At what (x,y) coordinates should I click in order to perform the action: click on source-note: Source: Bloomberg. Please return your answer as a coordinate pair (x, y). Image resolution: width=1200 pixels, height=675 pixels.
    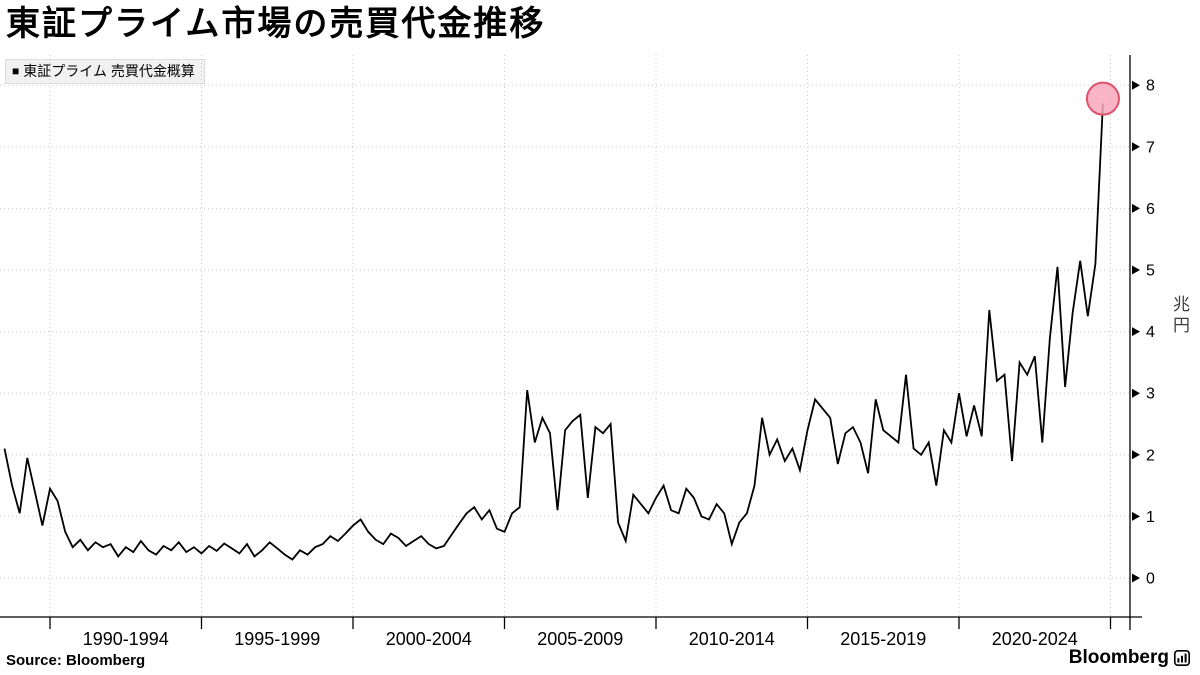
    Looking at the image, I should click on (76, 660).